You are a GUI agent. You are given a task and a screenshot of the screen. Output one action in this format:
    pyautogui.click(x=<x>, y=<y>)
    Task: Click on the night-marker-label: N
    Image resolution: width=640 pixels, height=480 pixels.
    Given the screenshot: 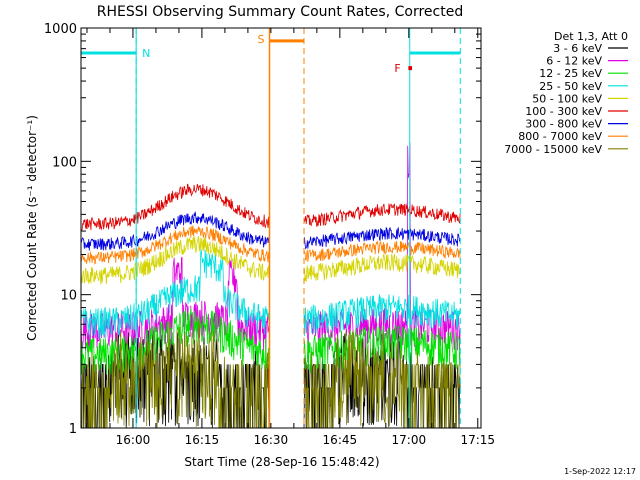 What is the action you would take?
    pyautogui.click(x=146, y=53)
    